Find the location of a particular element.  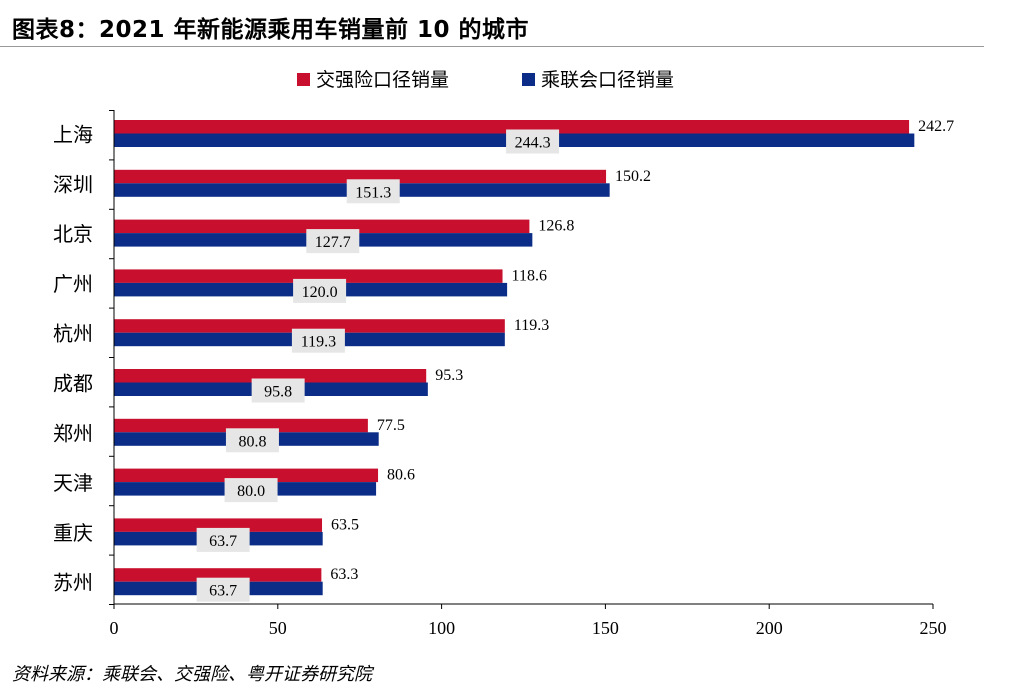

value-label-8-series-0: 63.5 is located at coordinates (345, 524).